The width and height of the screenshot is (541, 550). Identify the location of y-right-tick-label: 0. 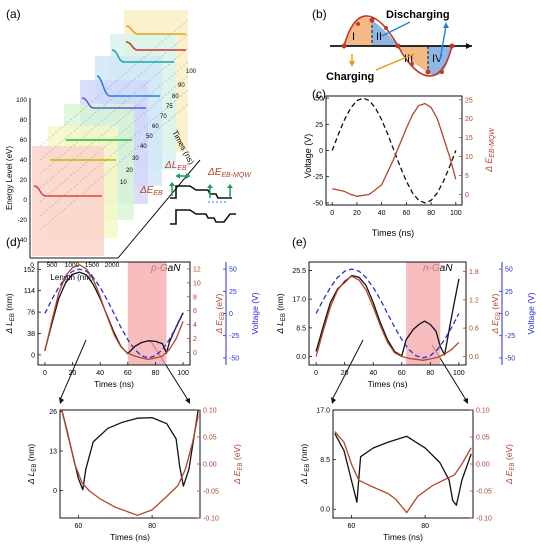
(467, 195).